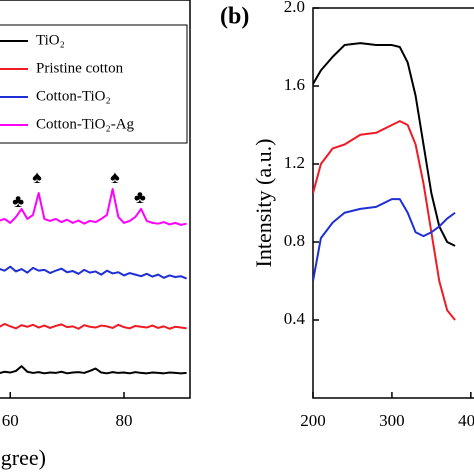 The width and height of the screenshot is (474, 474). Describe the element at coordinates (50, 40) in the screenshot. I see `legend-label: TiO₂` at that location.